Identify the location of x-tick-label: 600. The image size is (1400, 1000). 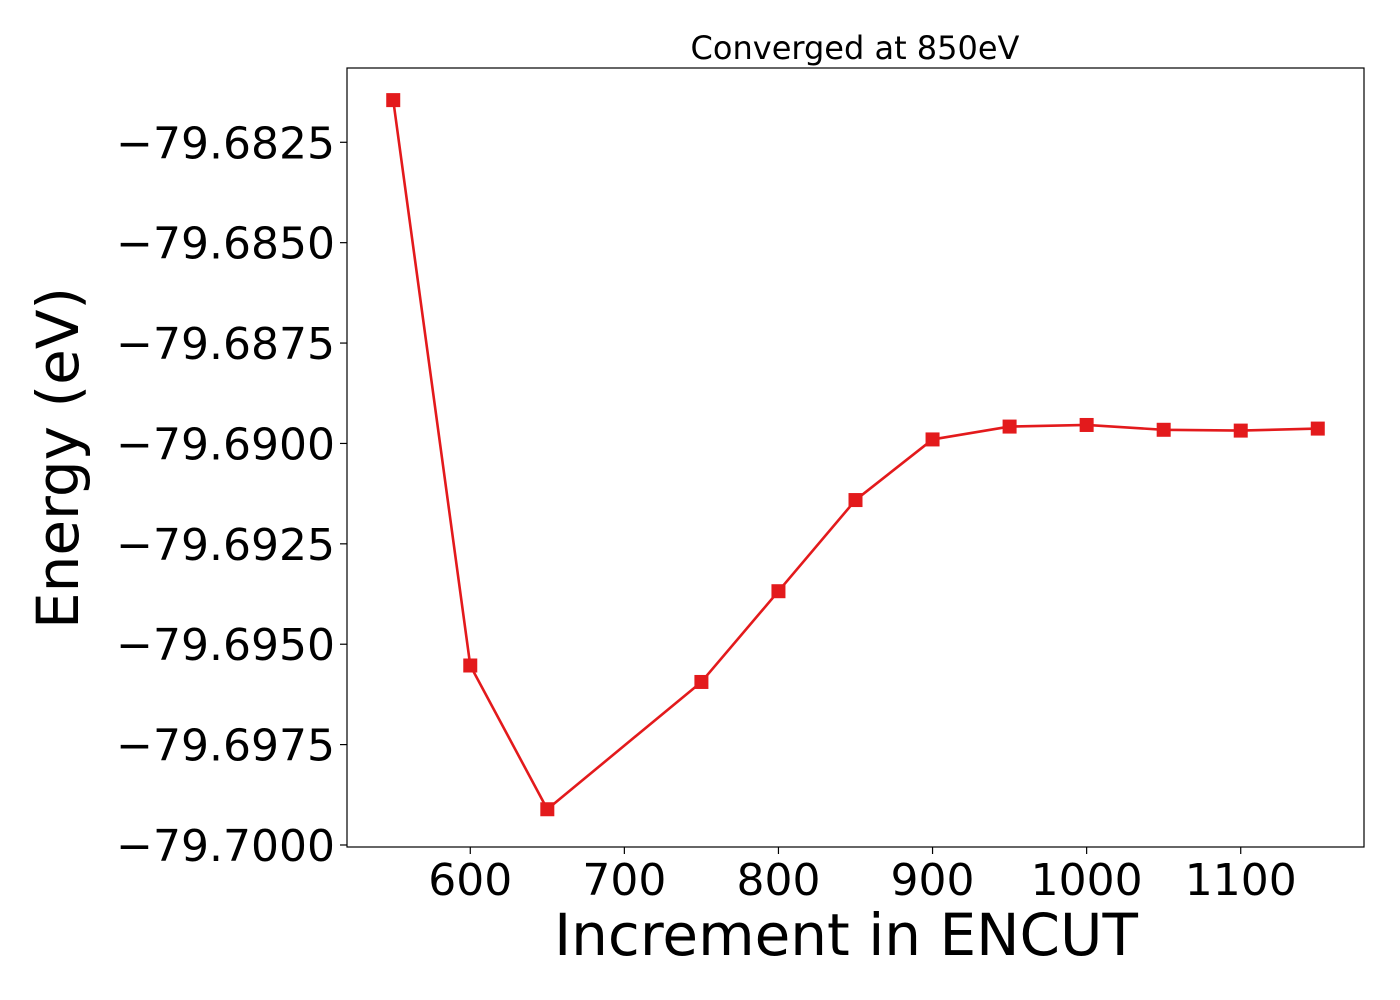
(470, 880).